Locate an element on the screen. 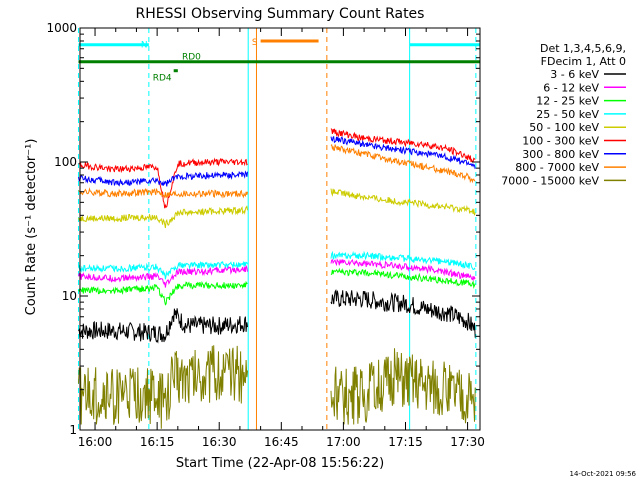  x-axis-title: Start Time (22-Apr-08 15:56:22) is located at coordinates (280, 463).